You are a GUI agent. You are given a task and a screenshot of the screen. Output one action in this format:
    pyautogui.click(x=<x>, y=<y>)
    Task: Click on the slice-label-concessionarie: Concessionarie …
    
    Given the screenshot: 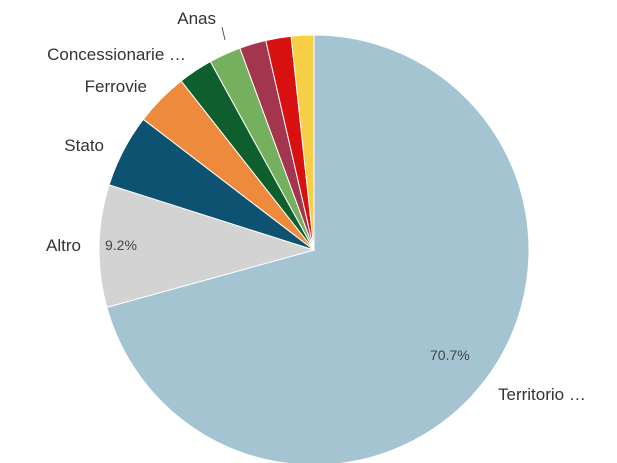 What is the action you would take?
    pyautogui.click(x=116, y=54)
    